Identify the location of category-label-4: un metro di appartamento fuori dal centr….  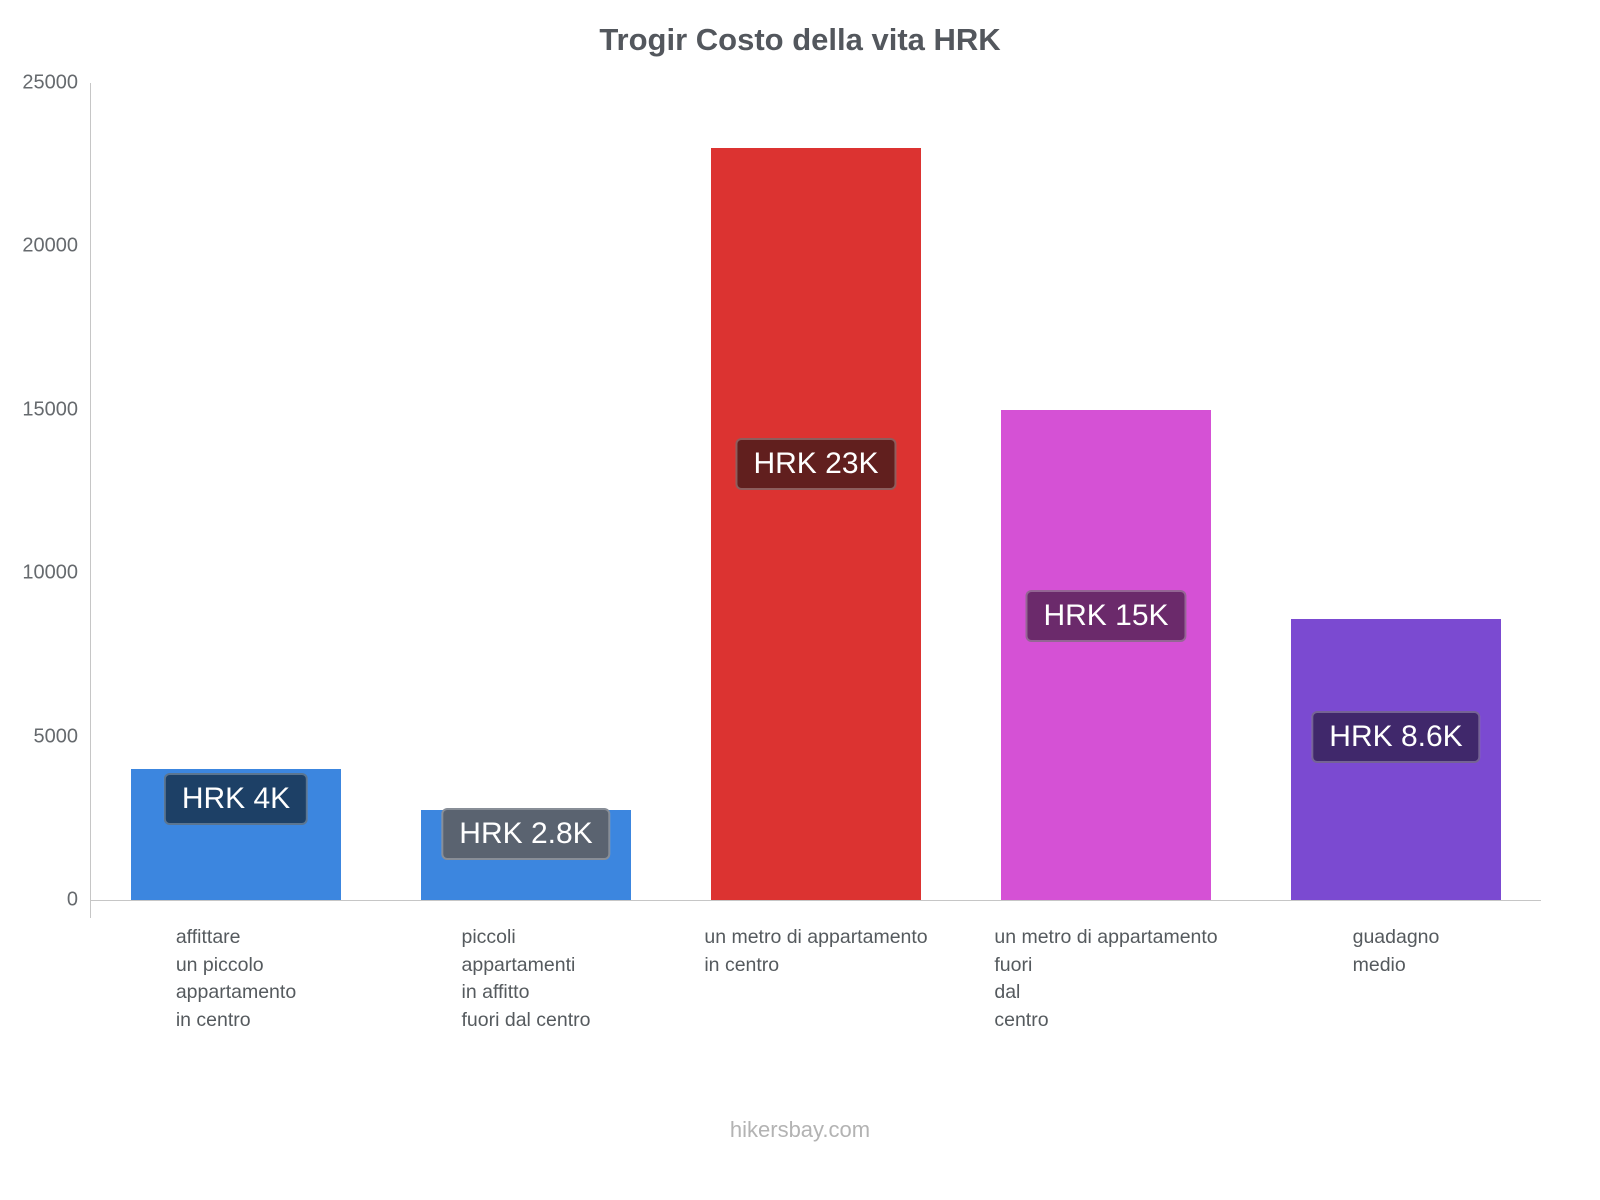
(1106, 978).